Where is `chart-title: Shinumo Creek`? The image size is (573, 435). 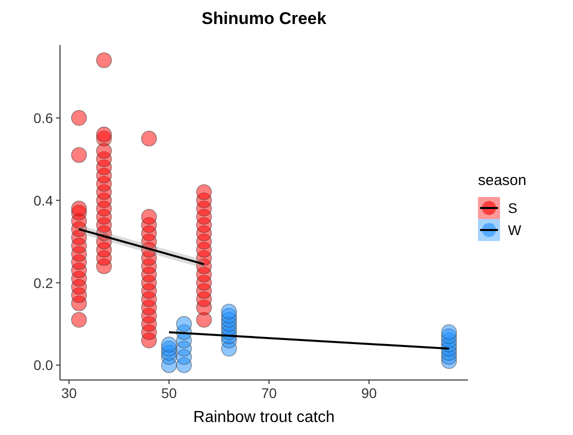 chart-title: Shinumo Creek is located at coordinates (264, 18).